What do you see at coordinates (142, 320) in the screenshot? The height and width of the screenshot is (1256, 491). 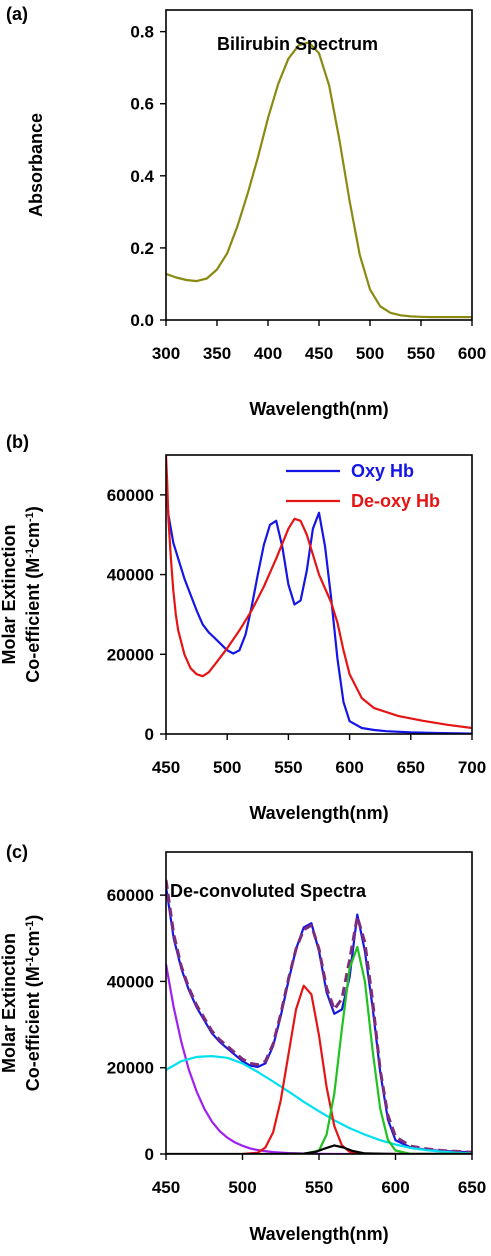 I see `y-tick-label: 0.0` at bounding box center [142, 320].